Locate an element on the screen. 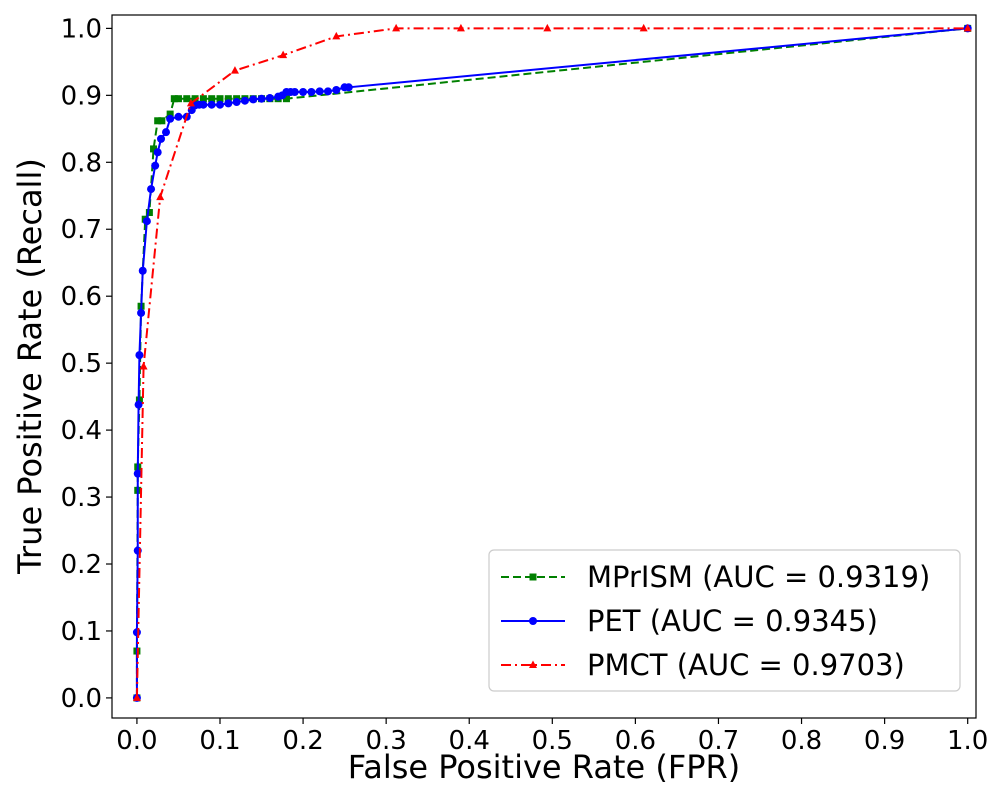 The width and height of the screenshot is (1000, 800). x-tick-label: 1.0 is located at coordinates (967, 741).